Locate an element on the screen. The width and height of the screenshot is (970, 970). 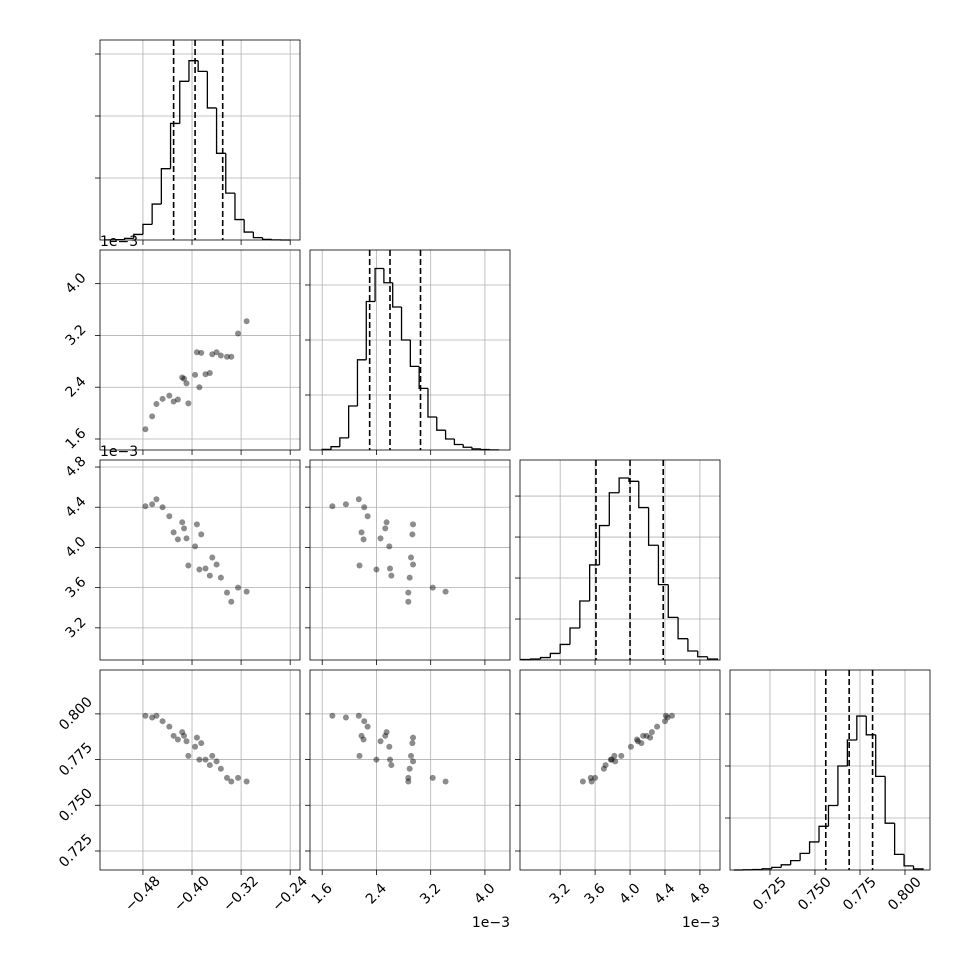
y-tick-label: 0.775 is located at coordinates (76, 760).